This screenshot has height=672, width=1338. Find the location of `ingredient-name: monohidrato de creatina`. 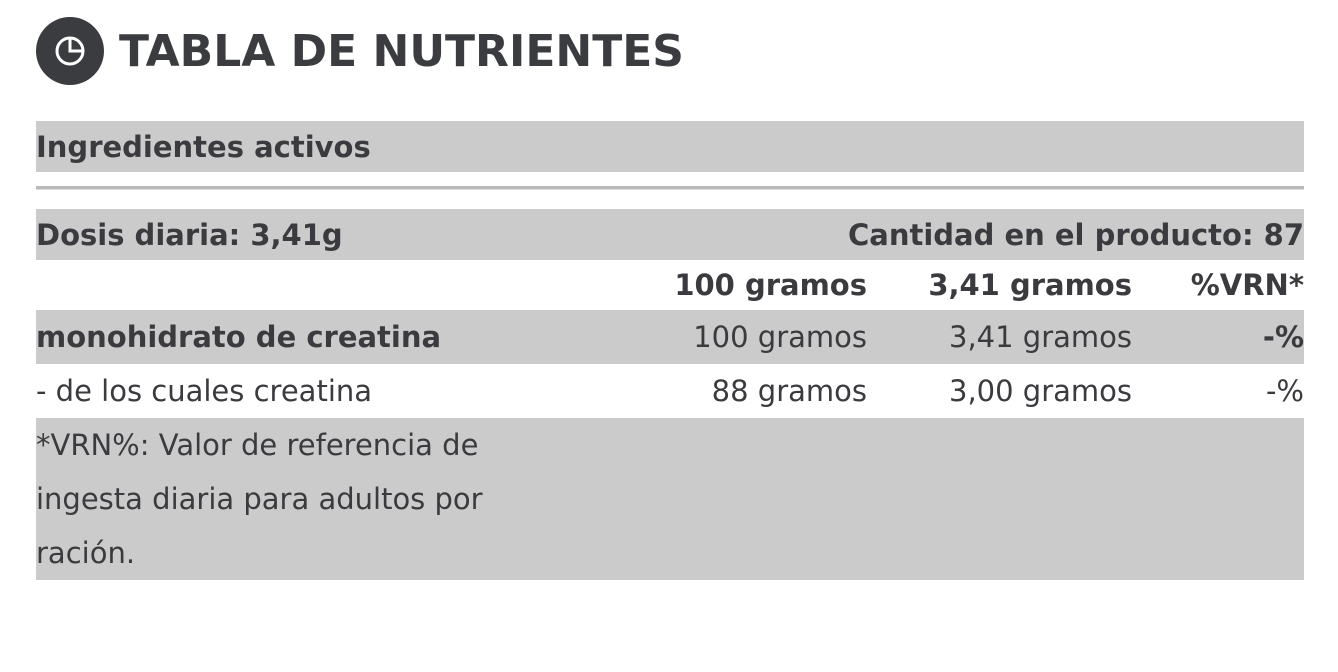

ingredient-name: monohidrato de creatina is located at coordinates (239, 337).